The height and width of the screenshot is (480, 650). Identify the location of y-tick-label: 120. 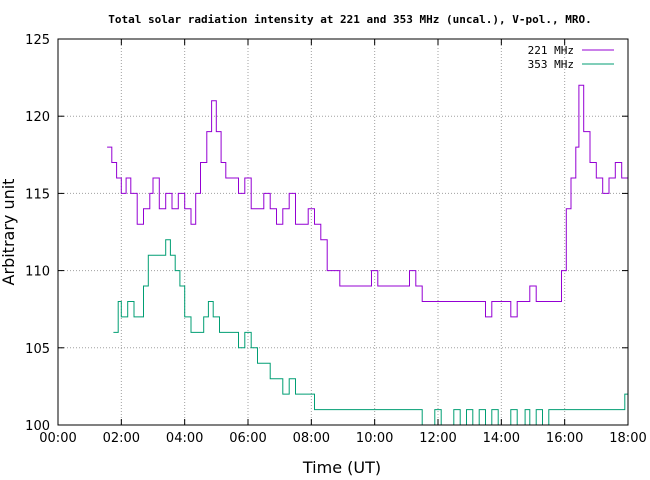
(37, 117).